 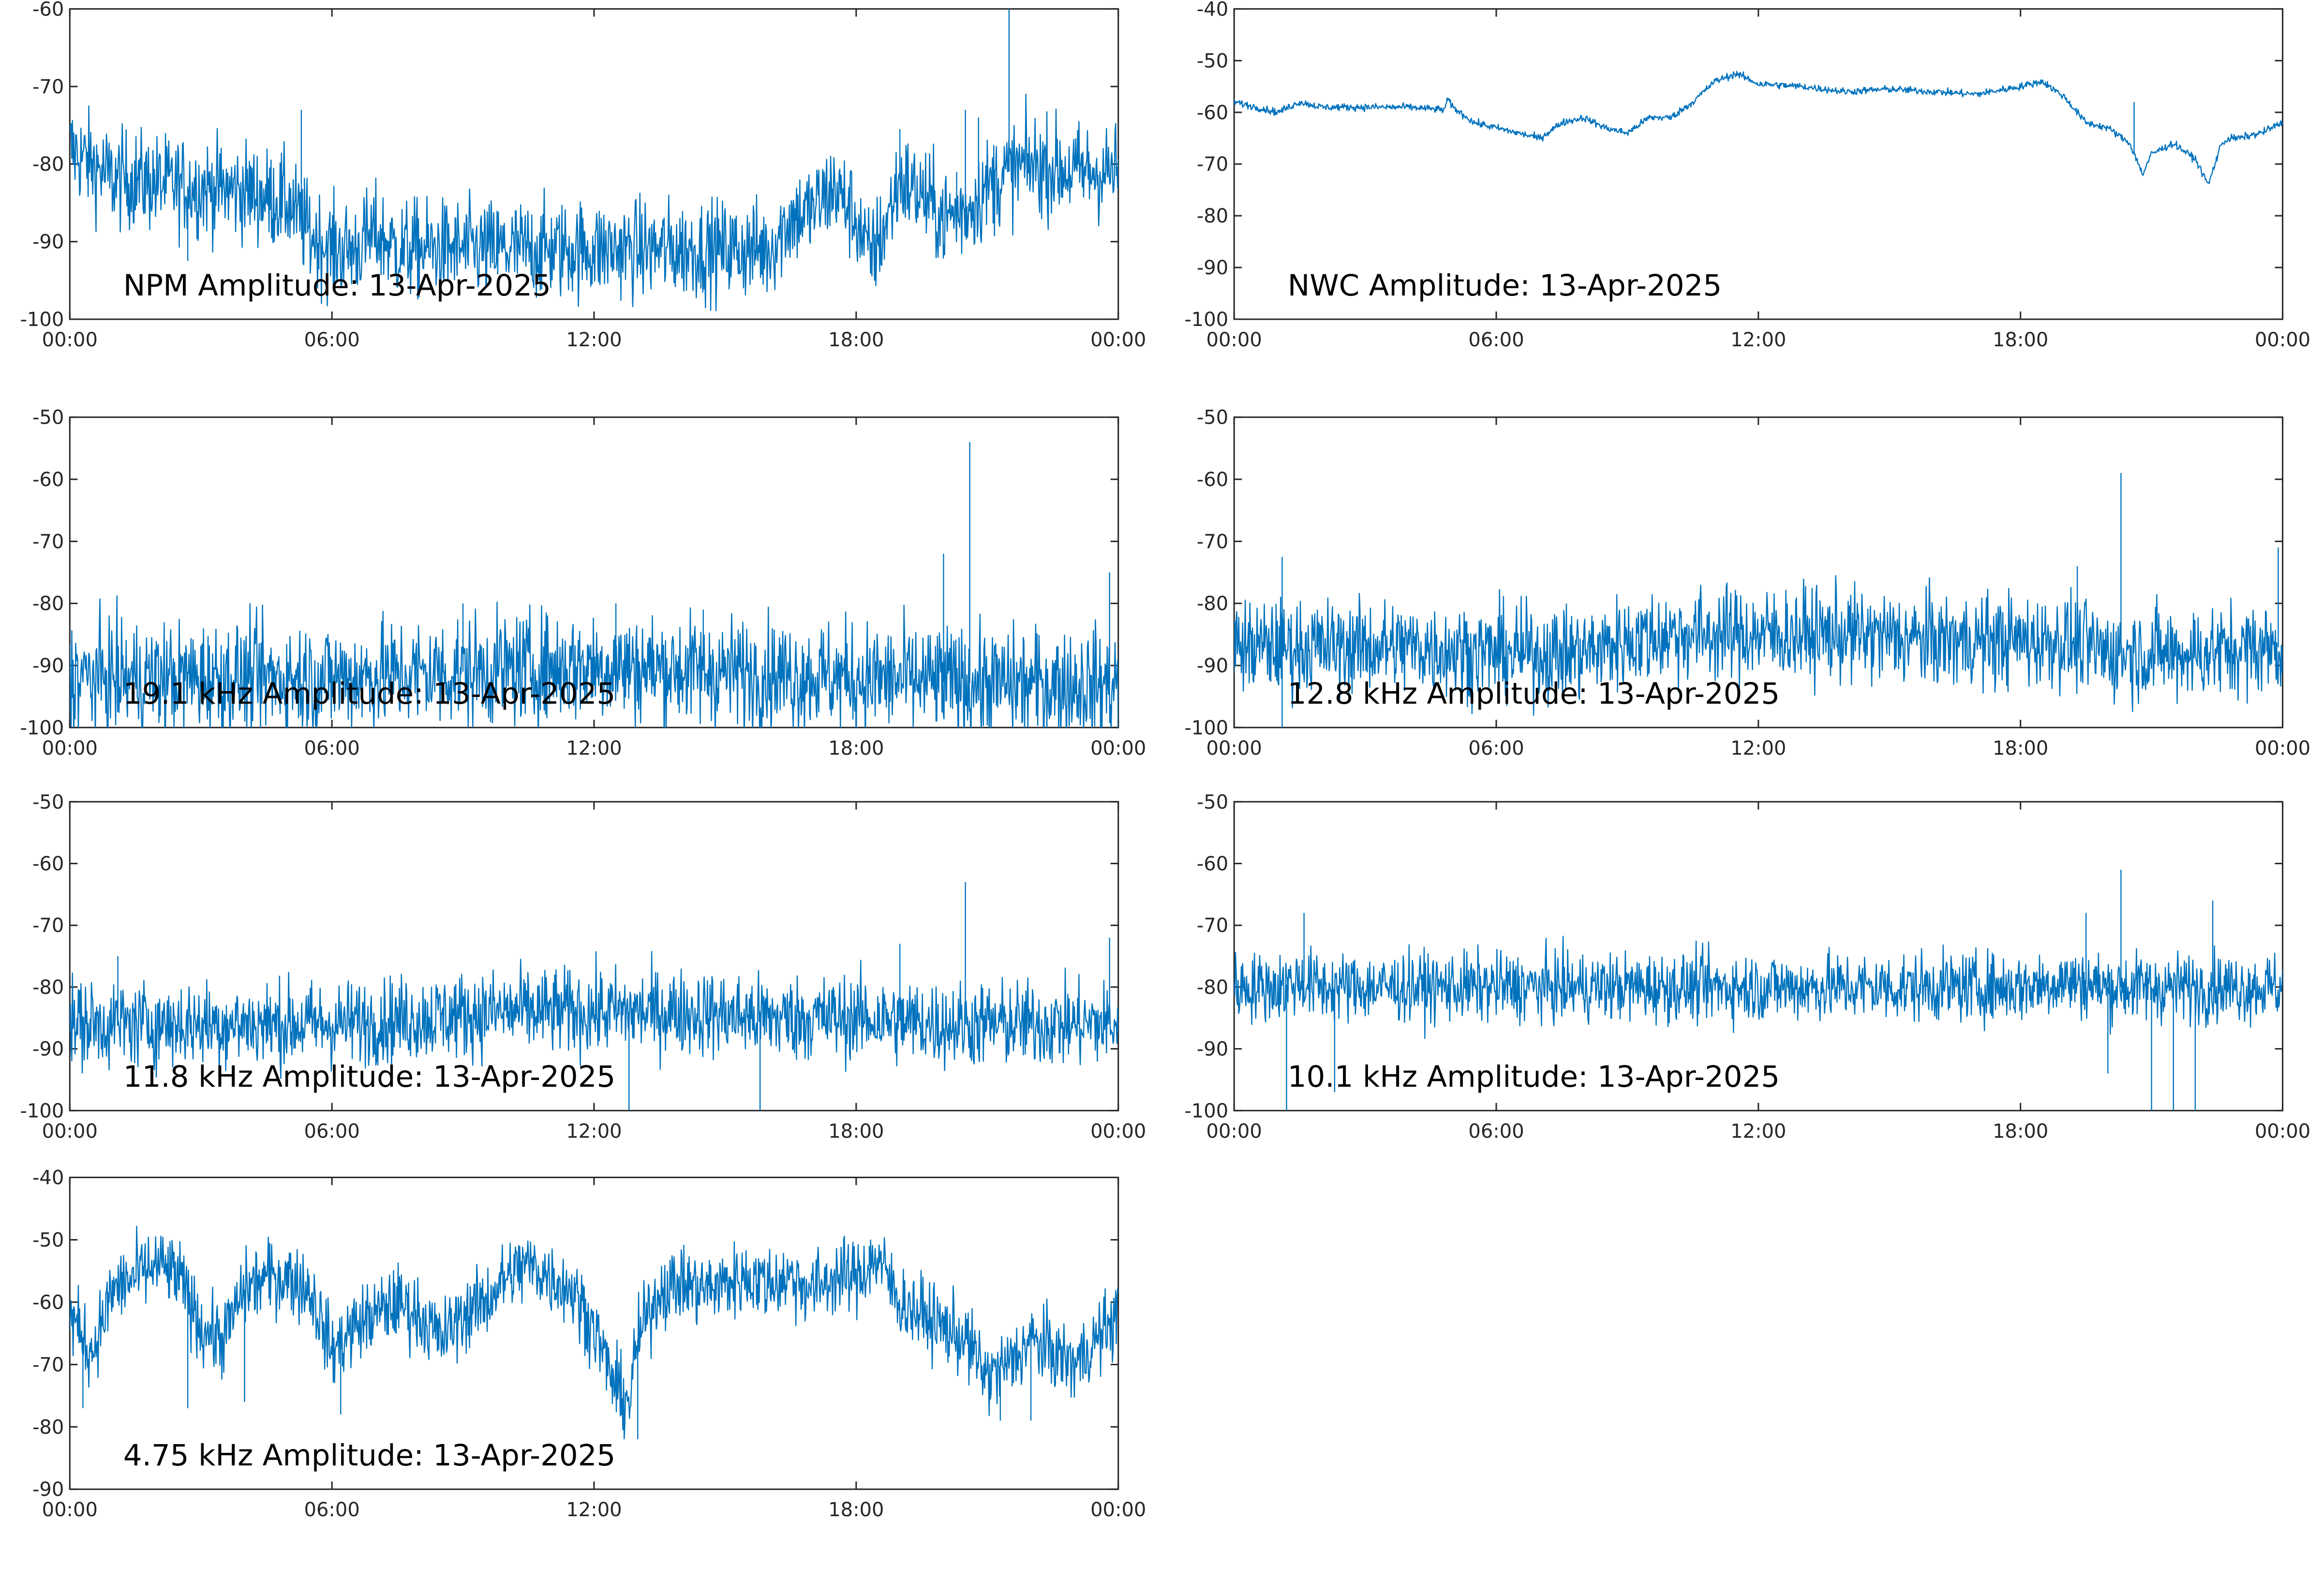 I want to click on chart-title: 10.1 kHz Amplitude: 13-Apr-2025, so click(x=1534, y=1077).